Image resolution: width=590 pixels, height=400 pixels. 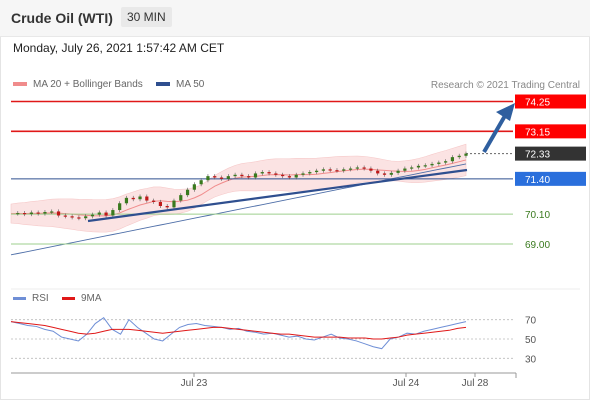 I want to click on rsi-tick-50: 50, so click(x=531, y=340).